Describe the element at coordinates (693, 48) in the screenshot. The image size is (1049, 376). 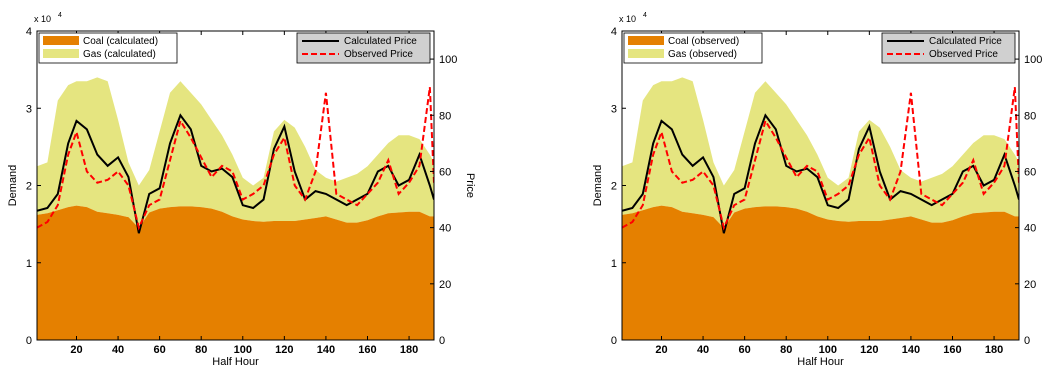
I see `legend-areas: Coal (observed) Gas (observed)` at that location.